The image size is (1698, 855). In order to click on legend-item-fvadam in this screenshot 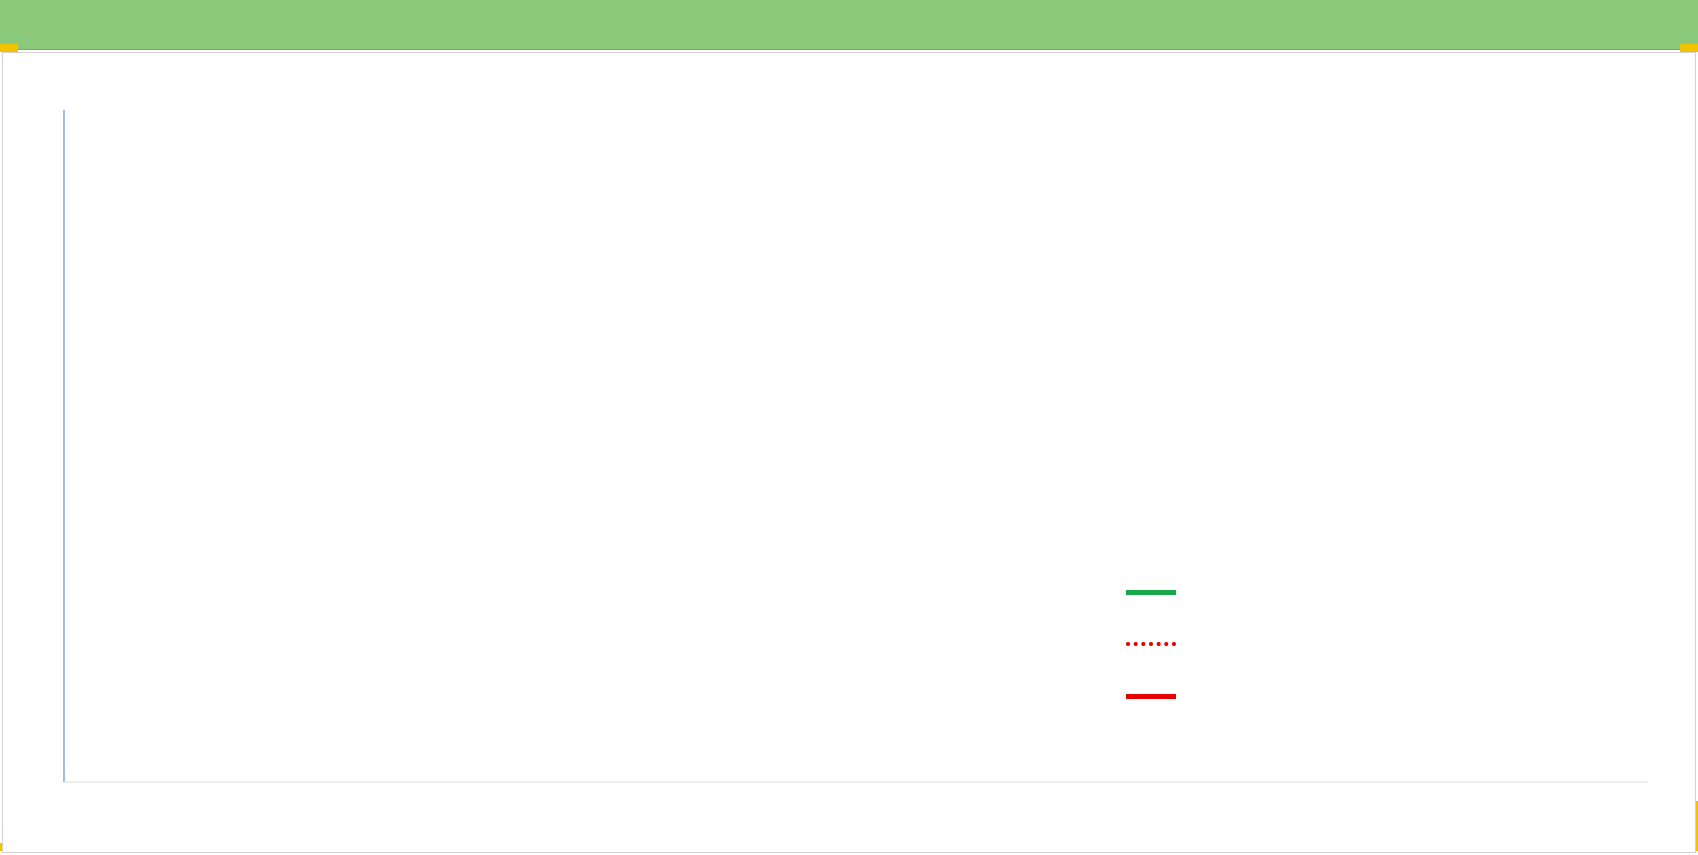, I will do `click(1154, 696)`.